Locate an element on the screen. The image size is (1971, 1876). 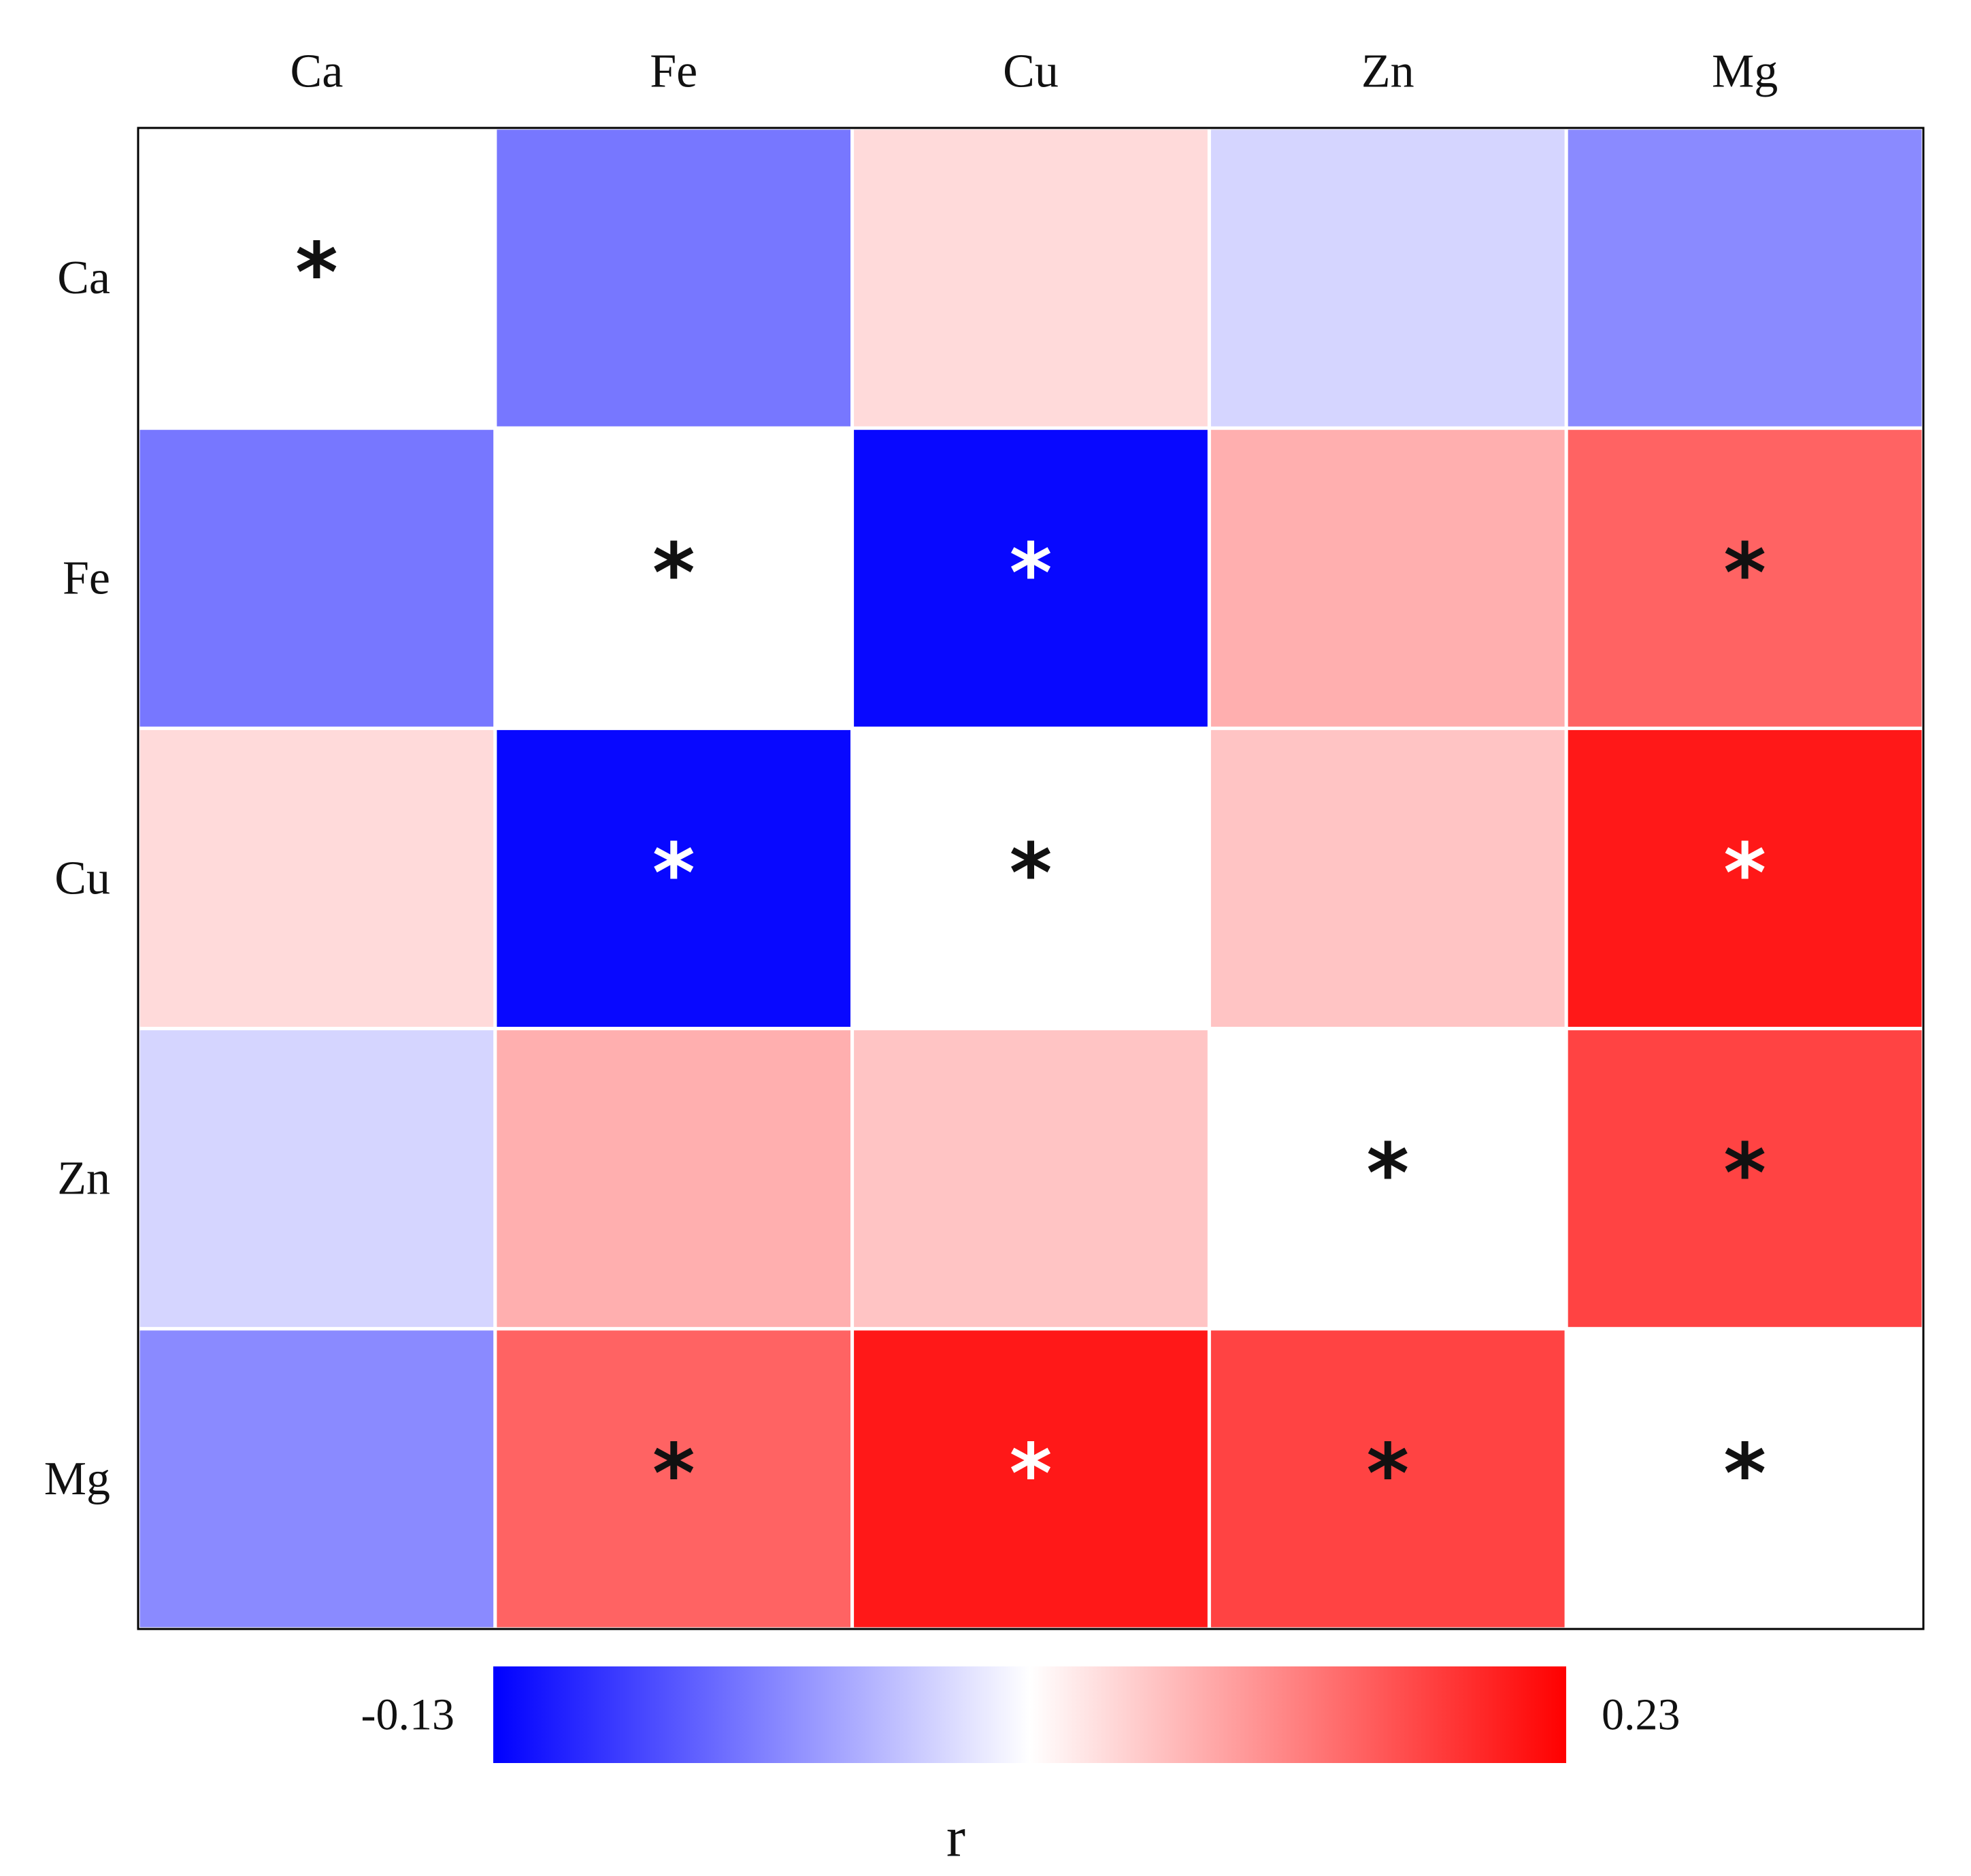
heatmap-cell-zn-zn is located at coordinates (1387, 1179).